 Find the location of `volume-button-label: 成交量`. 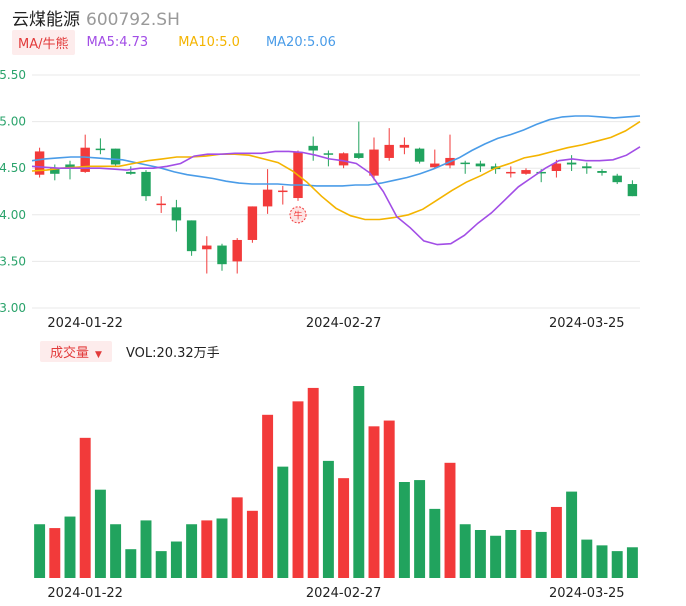

volume-button-label: 成交量 is located at coordinates (70, 353).